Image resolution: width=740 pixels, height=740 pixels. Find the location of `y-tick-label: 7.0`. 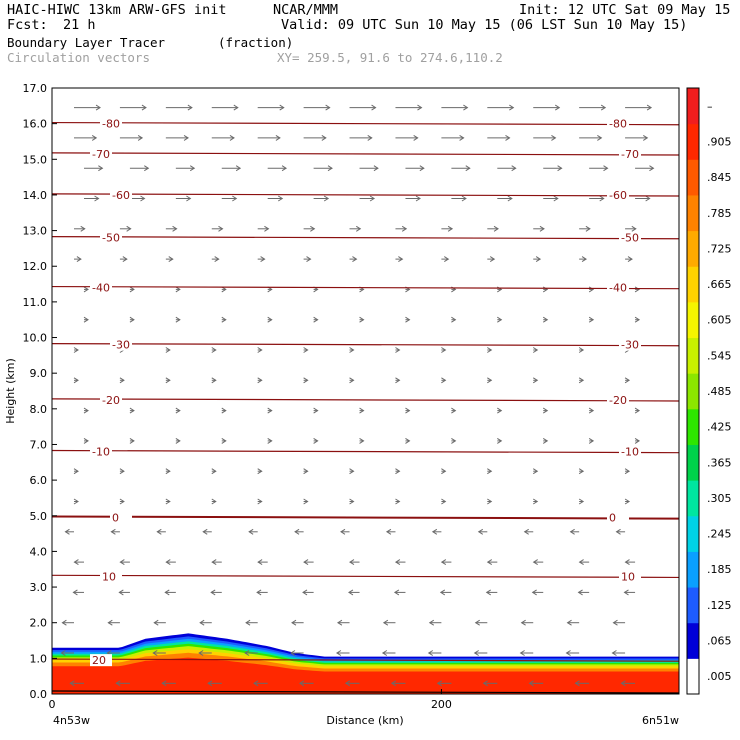

y-tick-label: 7.0 is located at coordinates (39, 444).